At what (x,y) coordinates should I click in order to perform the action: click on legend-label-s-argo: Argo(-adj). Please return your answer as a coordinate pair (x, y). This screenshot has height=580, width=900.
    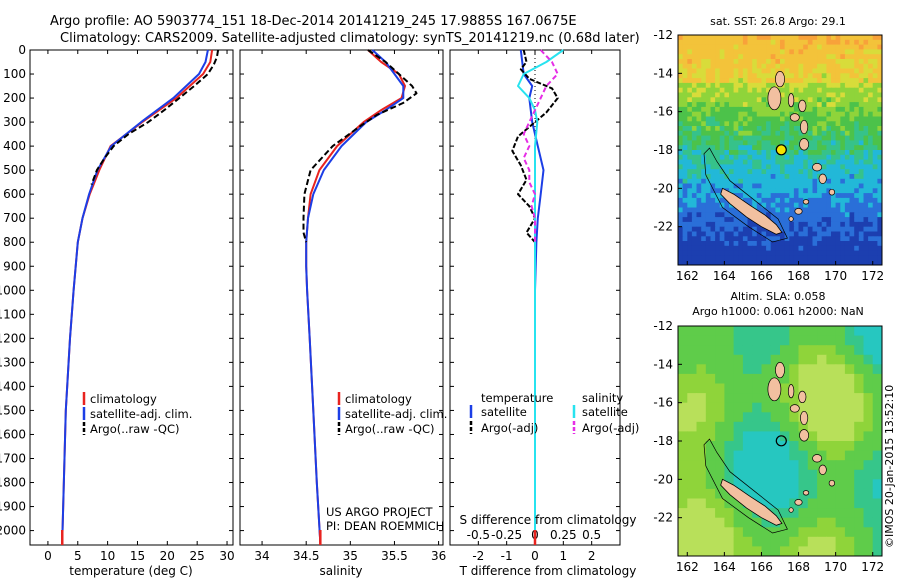
    Looking at the image, I should click on (610, 428).